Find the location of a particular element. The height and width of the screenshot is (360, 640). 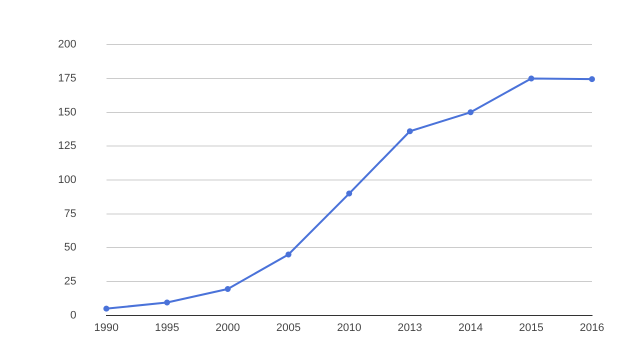

y-tick-label: 75 is located at coordinates (70, 214).